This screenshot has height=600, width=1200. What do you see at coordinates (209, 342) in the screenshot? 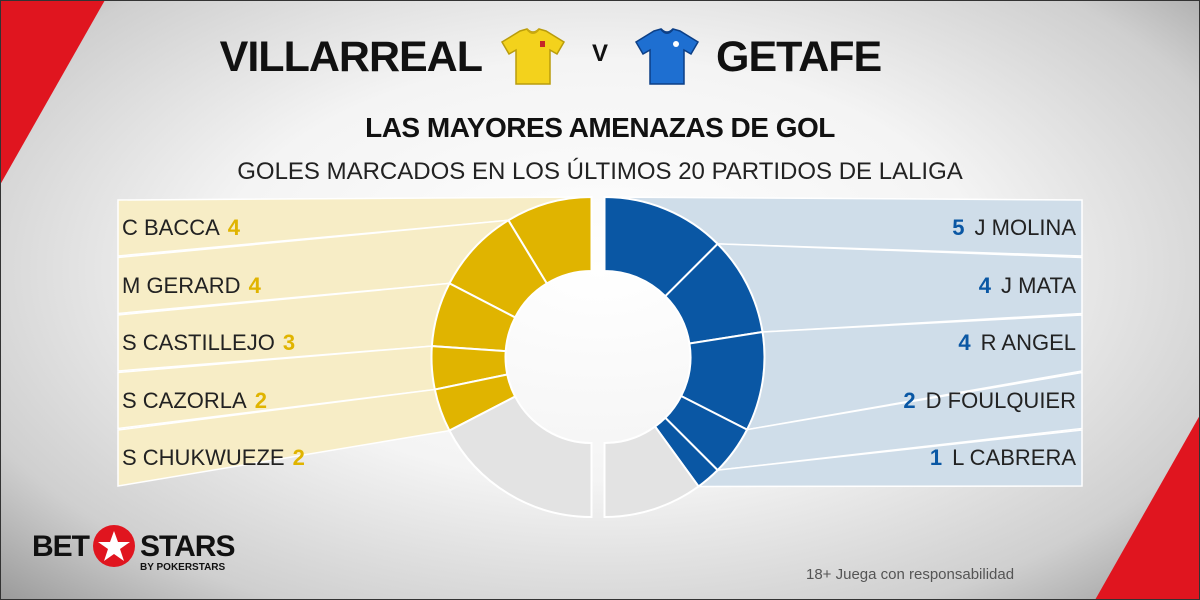
I see `player-label-s-castillejo: S CASTILLEJO 3` at bounding box center [209, 342].